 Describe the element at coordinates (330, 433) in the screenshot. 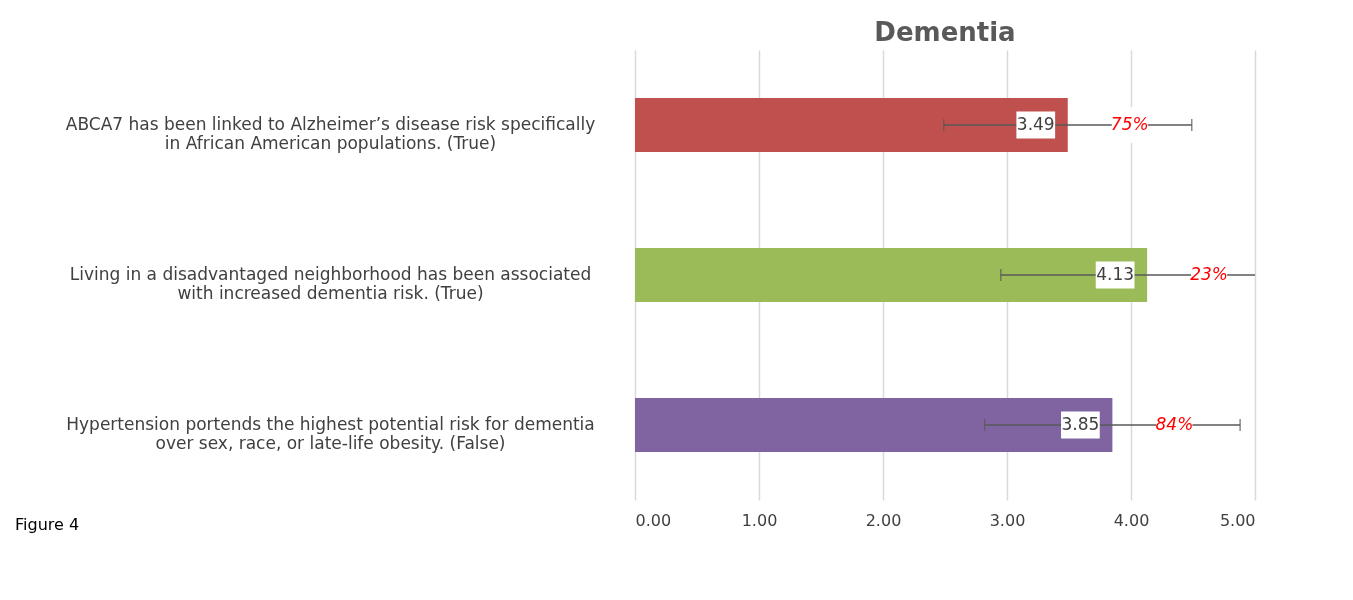

I see `y-tick-label: Hypertension portends the highest potential risk for dementia over sex, race, or late-life obesity. (False)` at that location.